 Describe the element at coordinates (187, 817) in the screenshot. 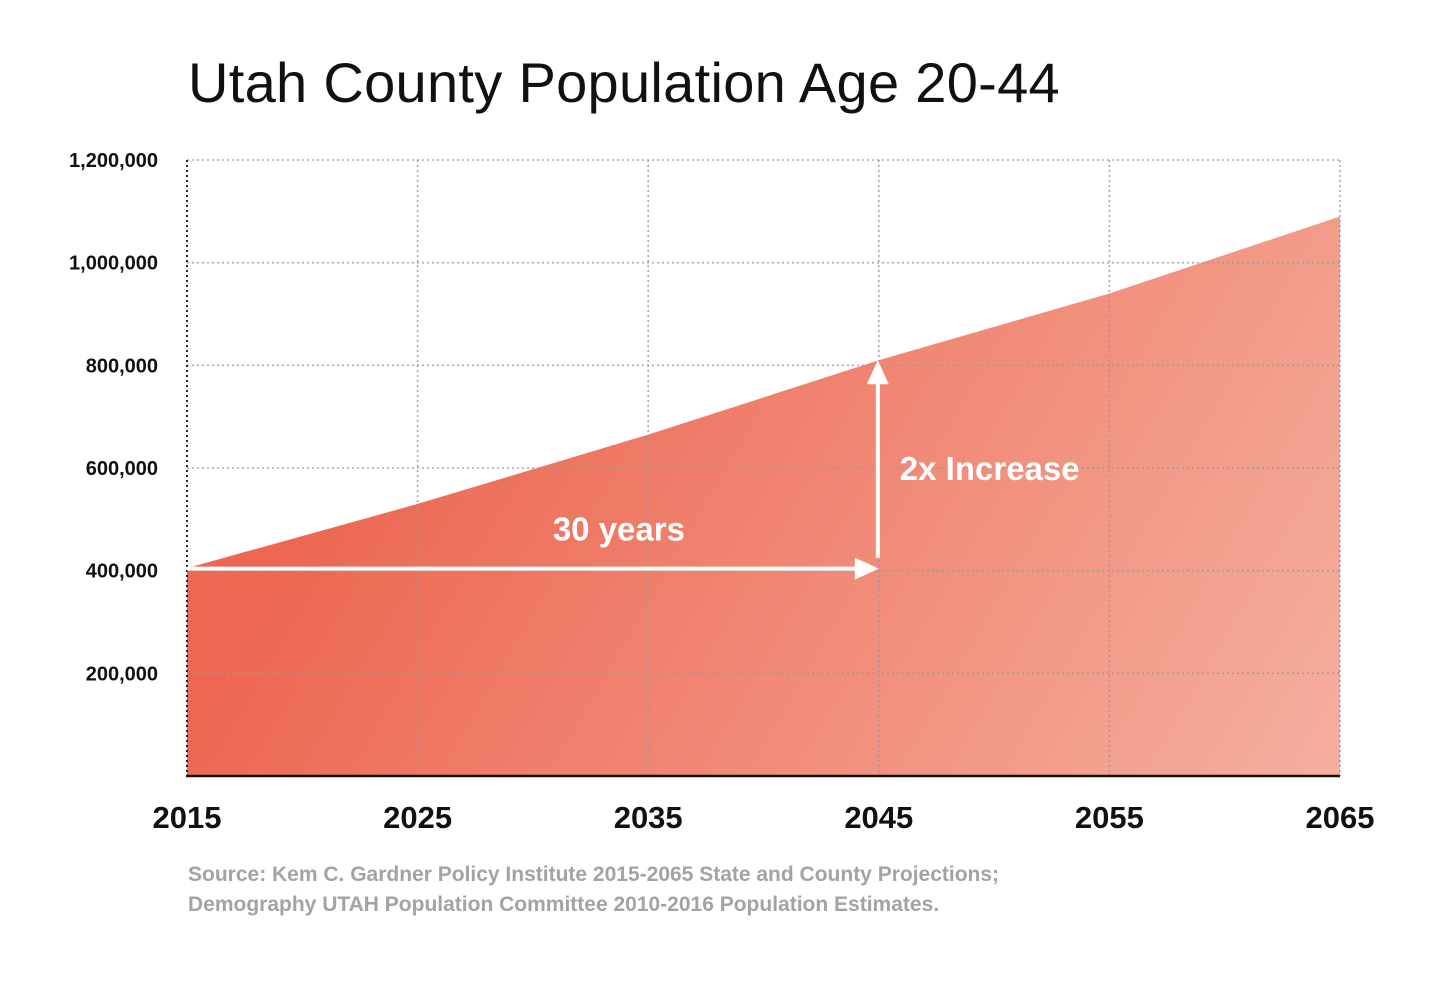

I see `x-tick-label: 2015` at that location.